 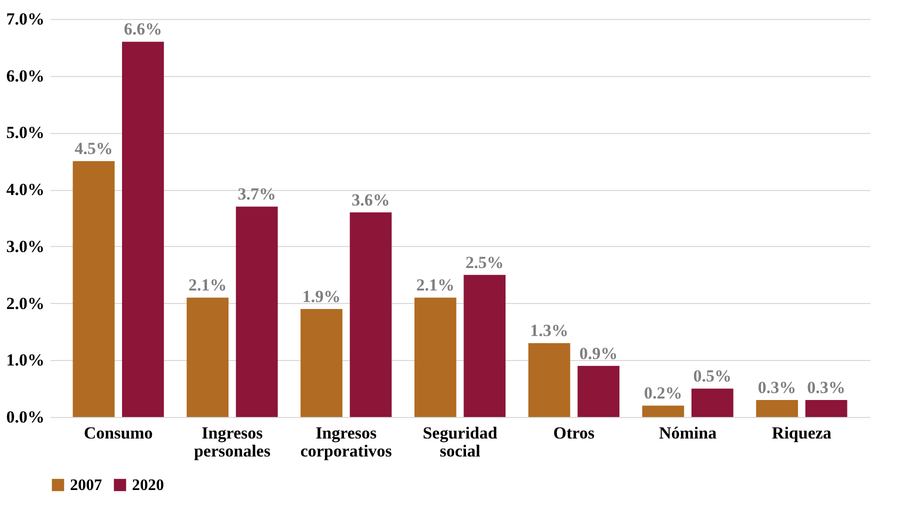 I want to click on y-tick-label: 7.0%, so click(x=25, y=19).